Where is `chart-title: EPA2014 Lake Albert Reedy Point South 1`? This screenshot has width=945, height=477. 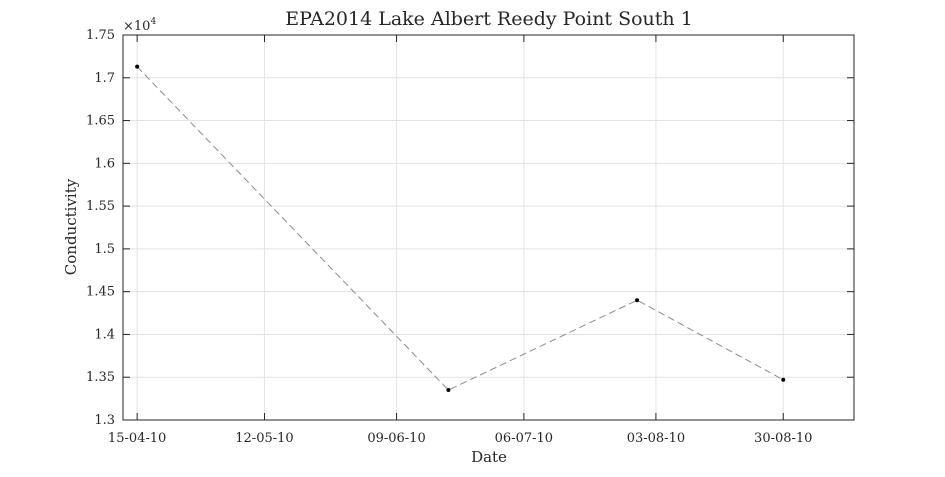 chart-title: EPA2014 Lake Albert Reedy Point South 1 is located at coordinates (489, 19).